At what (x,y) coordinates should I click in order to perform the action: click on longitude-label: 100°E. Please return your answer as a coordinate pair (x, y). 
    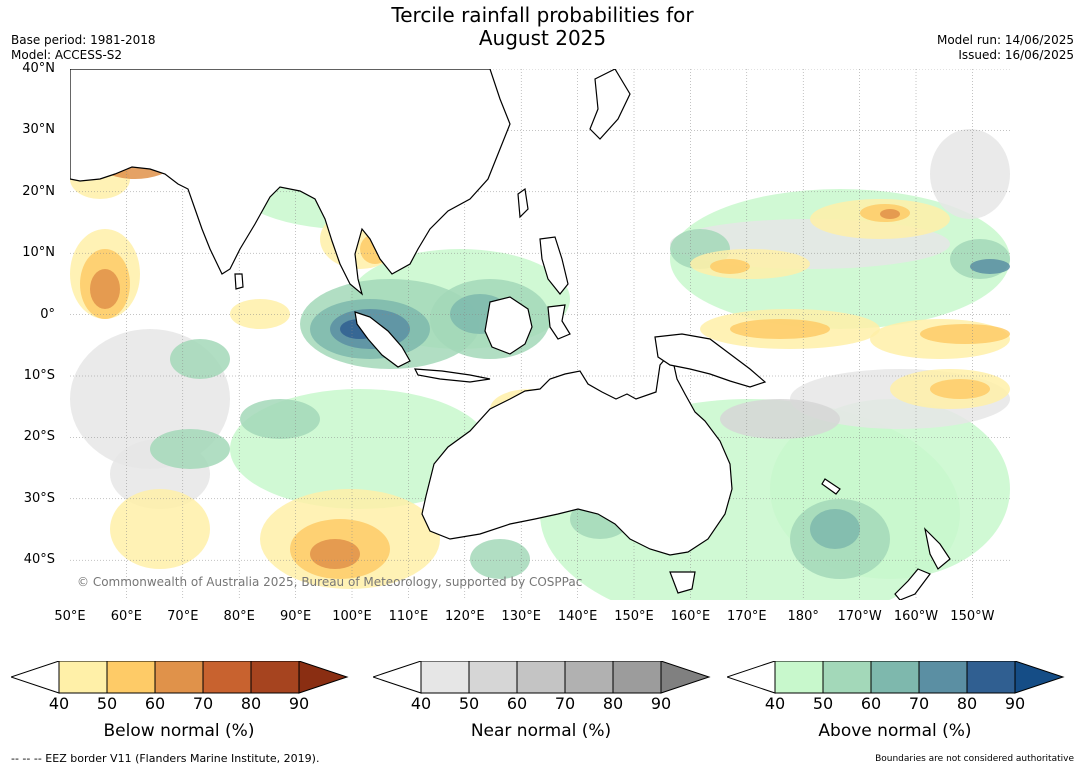
    Looking at the image, I should click on (352, 616).